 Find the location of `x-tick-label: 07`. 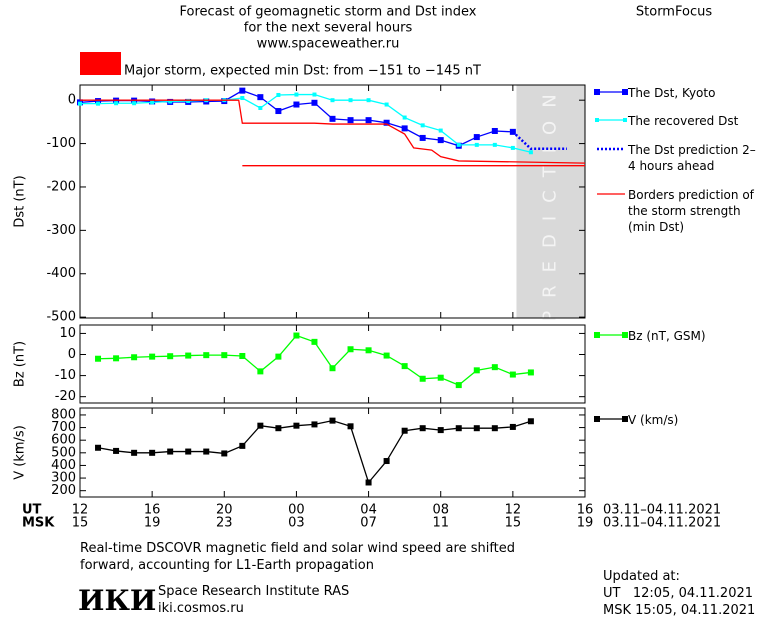

x-tick-label: 07 is located at coordinates (368, 523).